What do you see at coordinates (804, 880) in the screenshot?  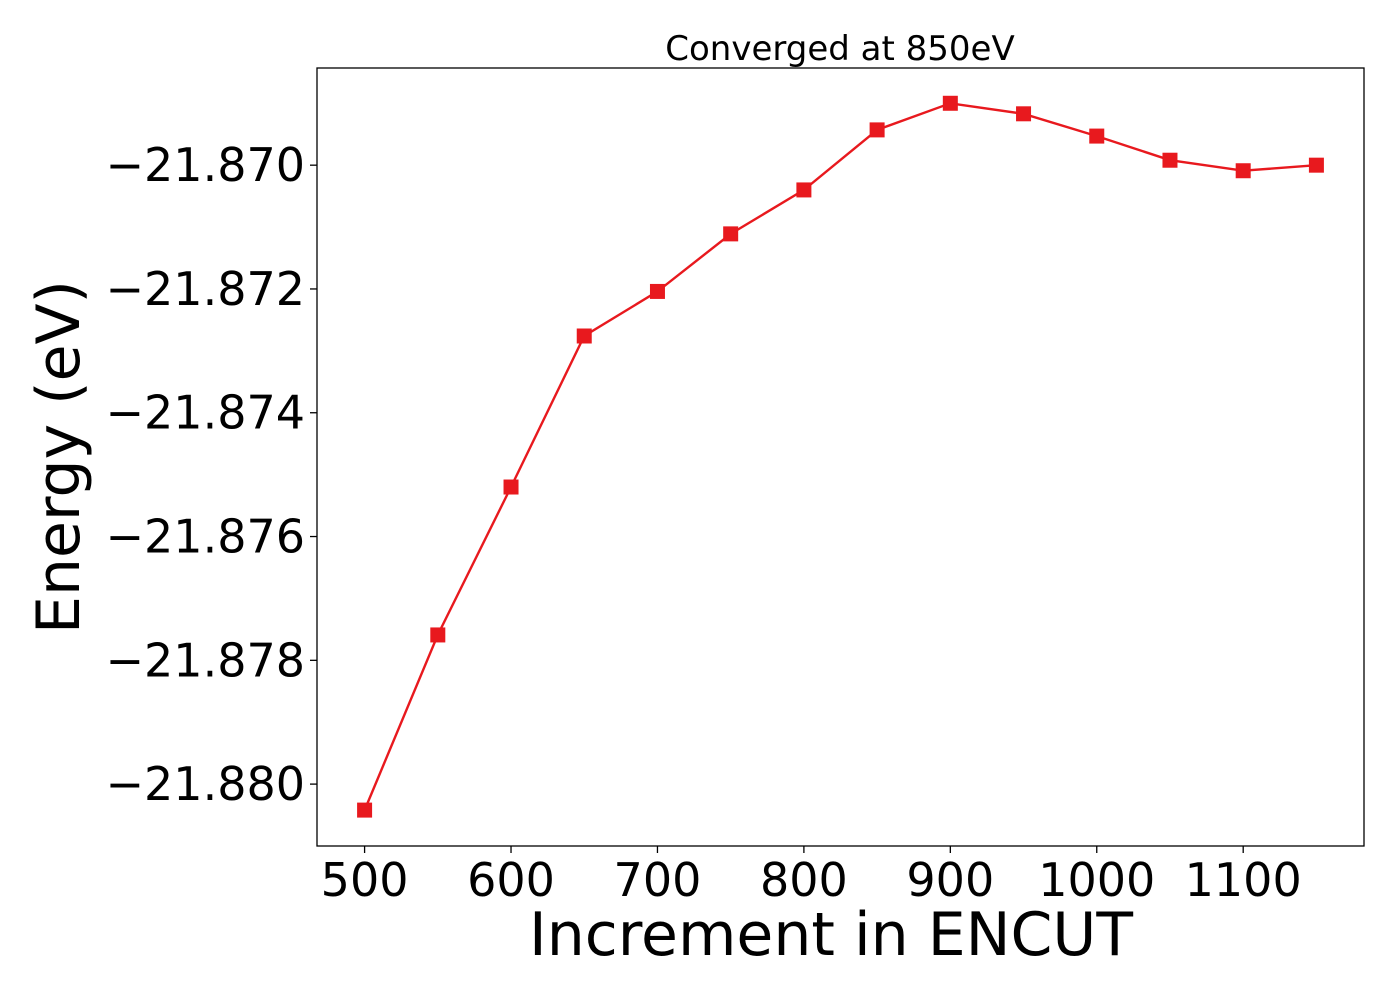 I see `x-tick-label: 800` at bounding box center [804, 880].